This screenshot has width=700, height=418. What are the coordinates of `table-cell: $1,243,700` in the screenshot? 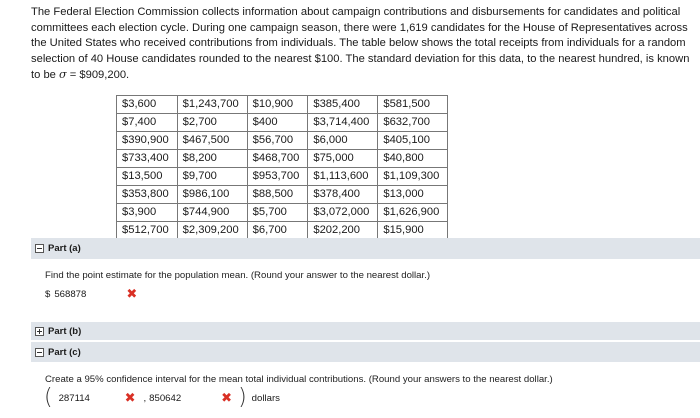 It's located at (212, 104).